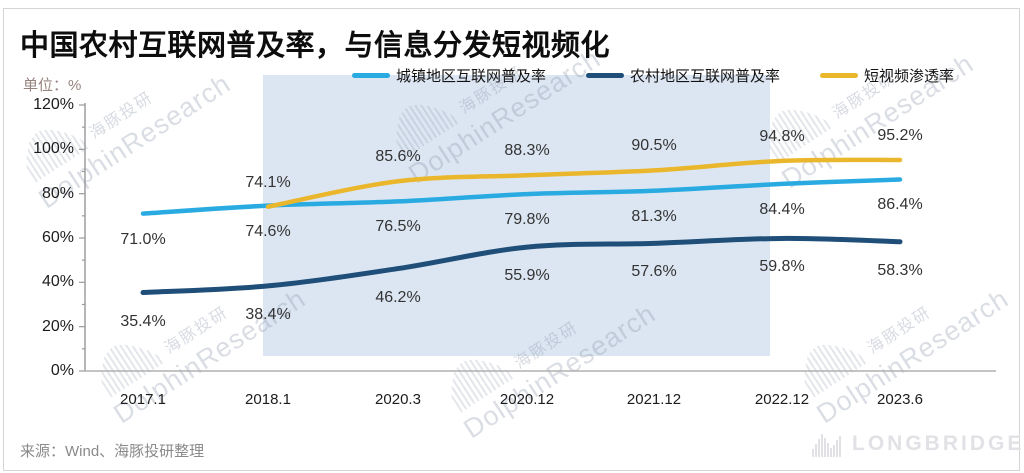  Describe the element at coordinates (57, 282) in the screenshot. I see `y-tick-label: 40%` at that location.